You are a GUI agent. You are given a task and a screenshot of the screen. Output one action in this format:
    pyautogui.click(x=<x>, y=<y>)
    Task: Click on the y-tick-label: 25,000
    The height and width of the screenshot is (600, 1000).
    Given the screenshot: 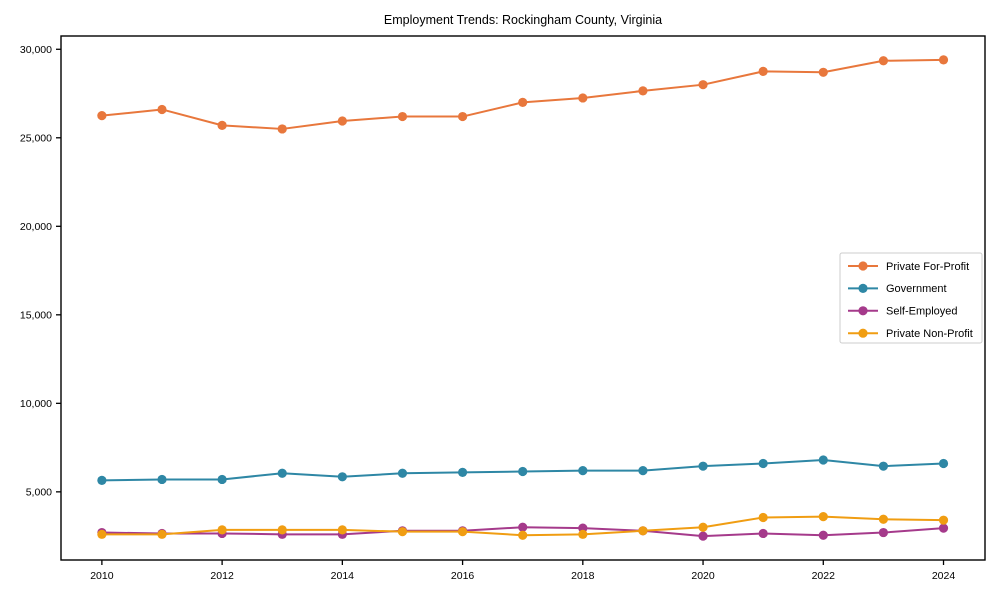 What is the action you would take?
    pyautogui.click(x=36, y=138)
    